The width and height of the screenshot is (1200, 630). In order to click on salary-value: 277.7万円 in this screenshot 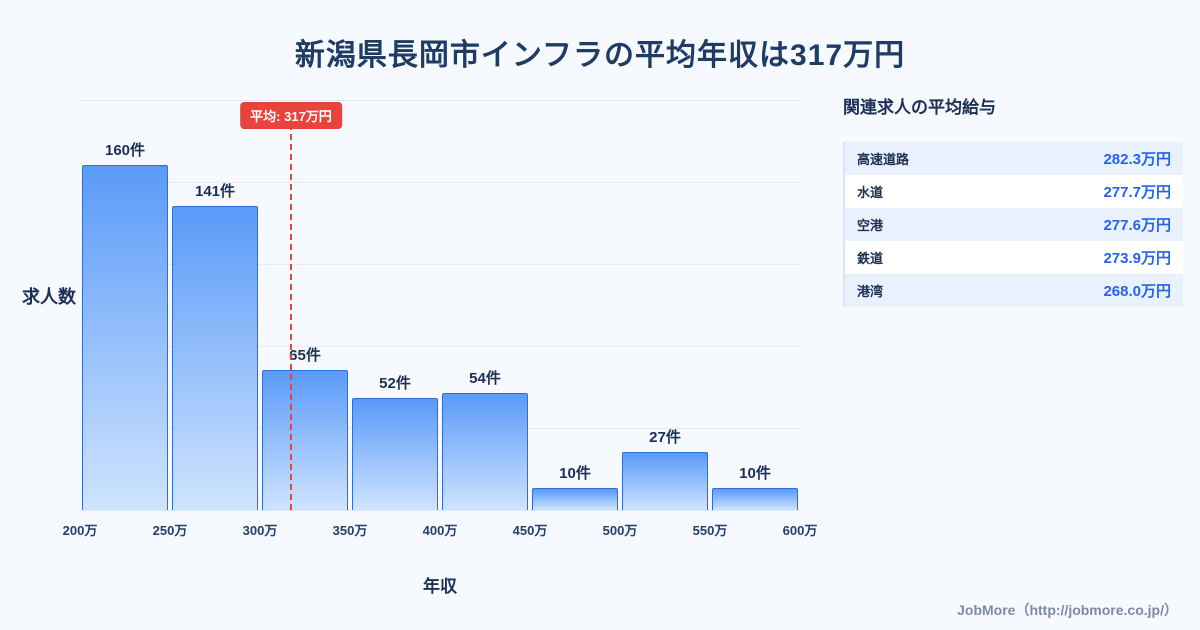, I will do `click(1137, 192)`.